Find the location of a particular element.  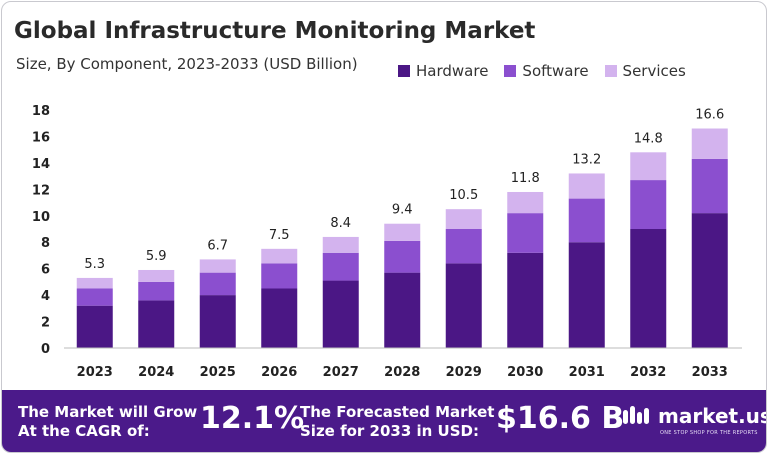

bar-software-2028 is located at coordinates (402, 256).